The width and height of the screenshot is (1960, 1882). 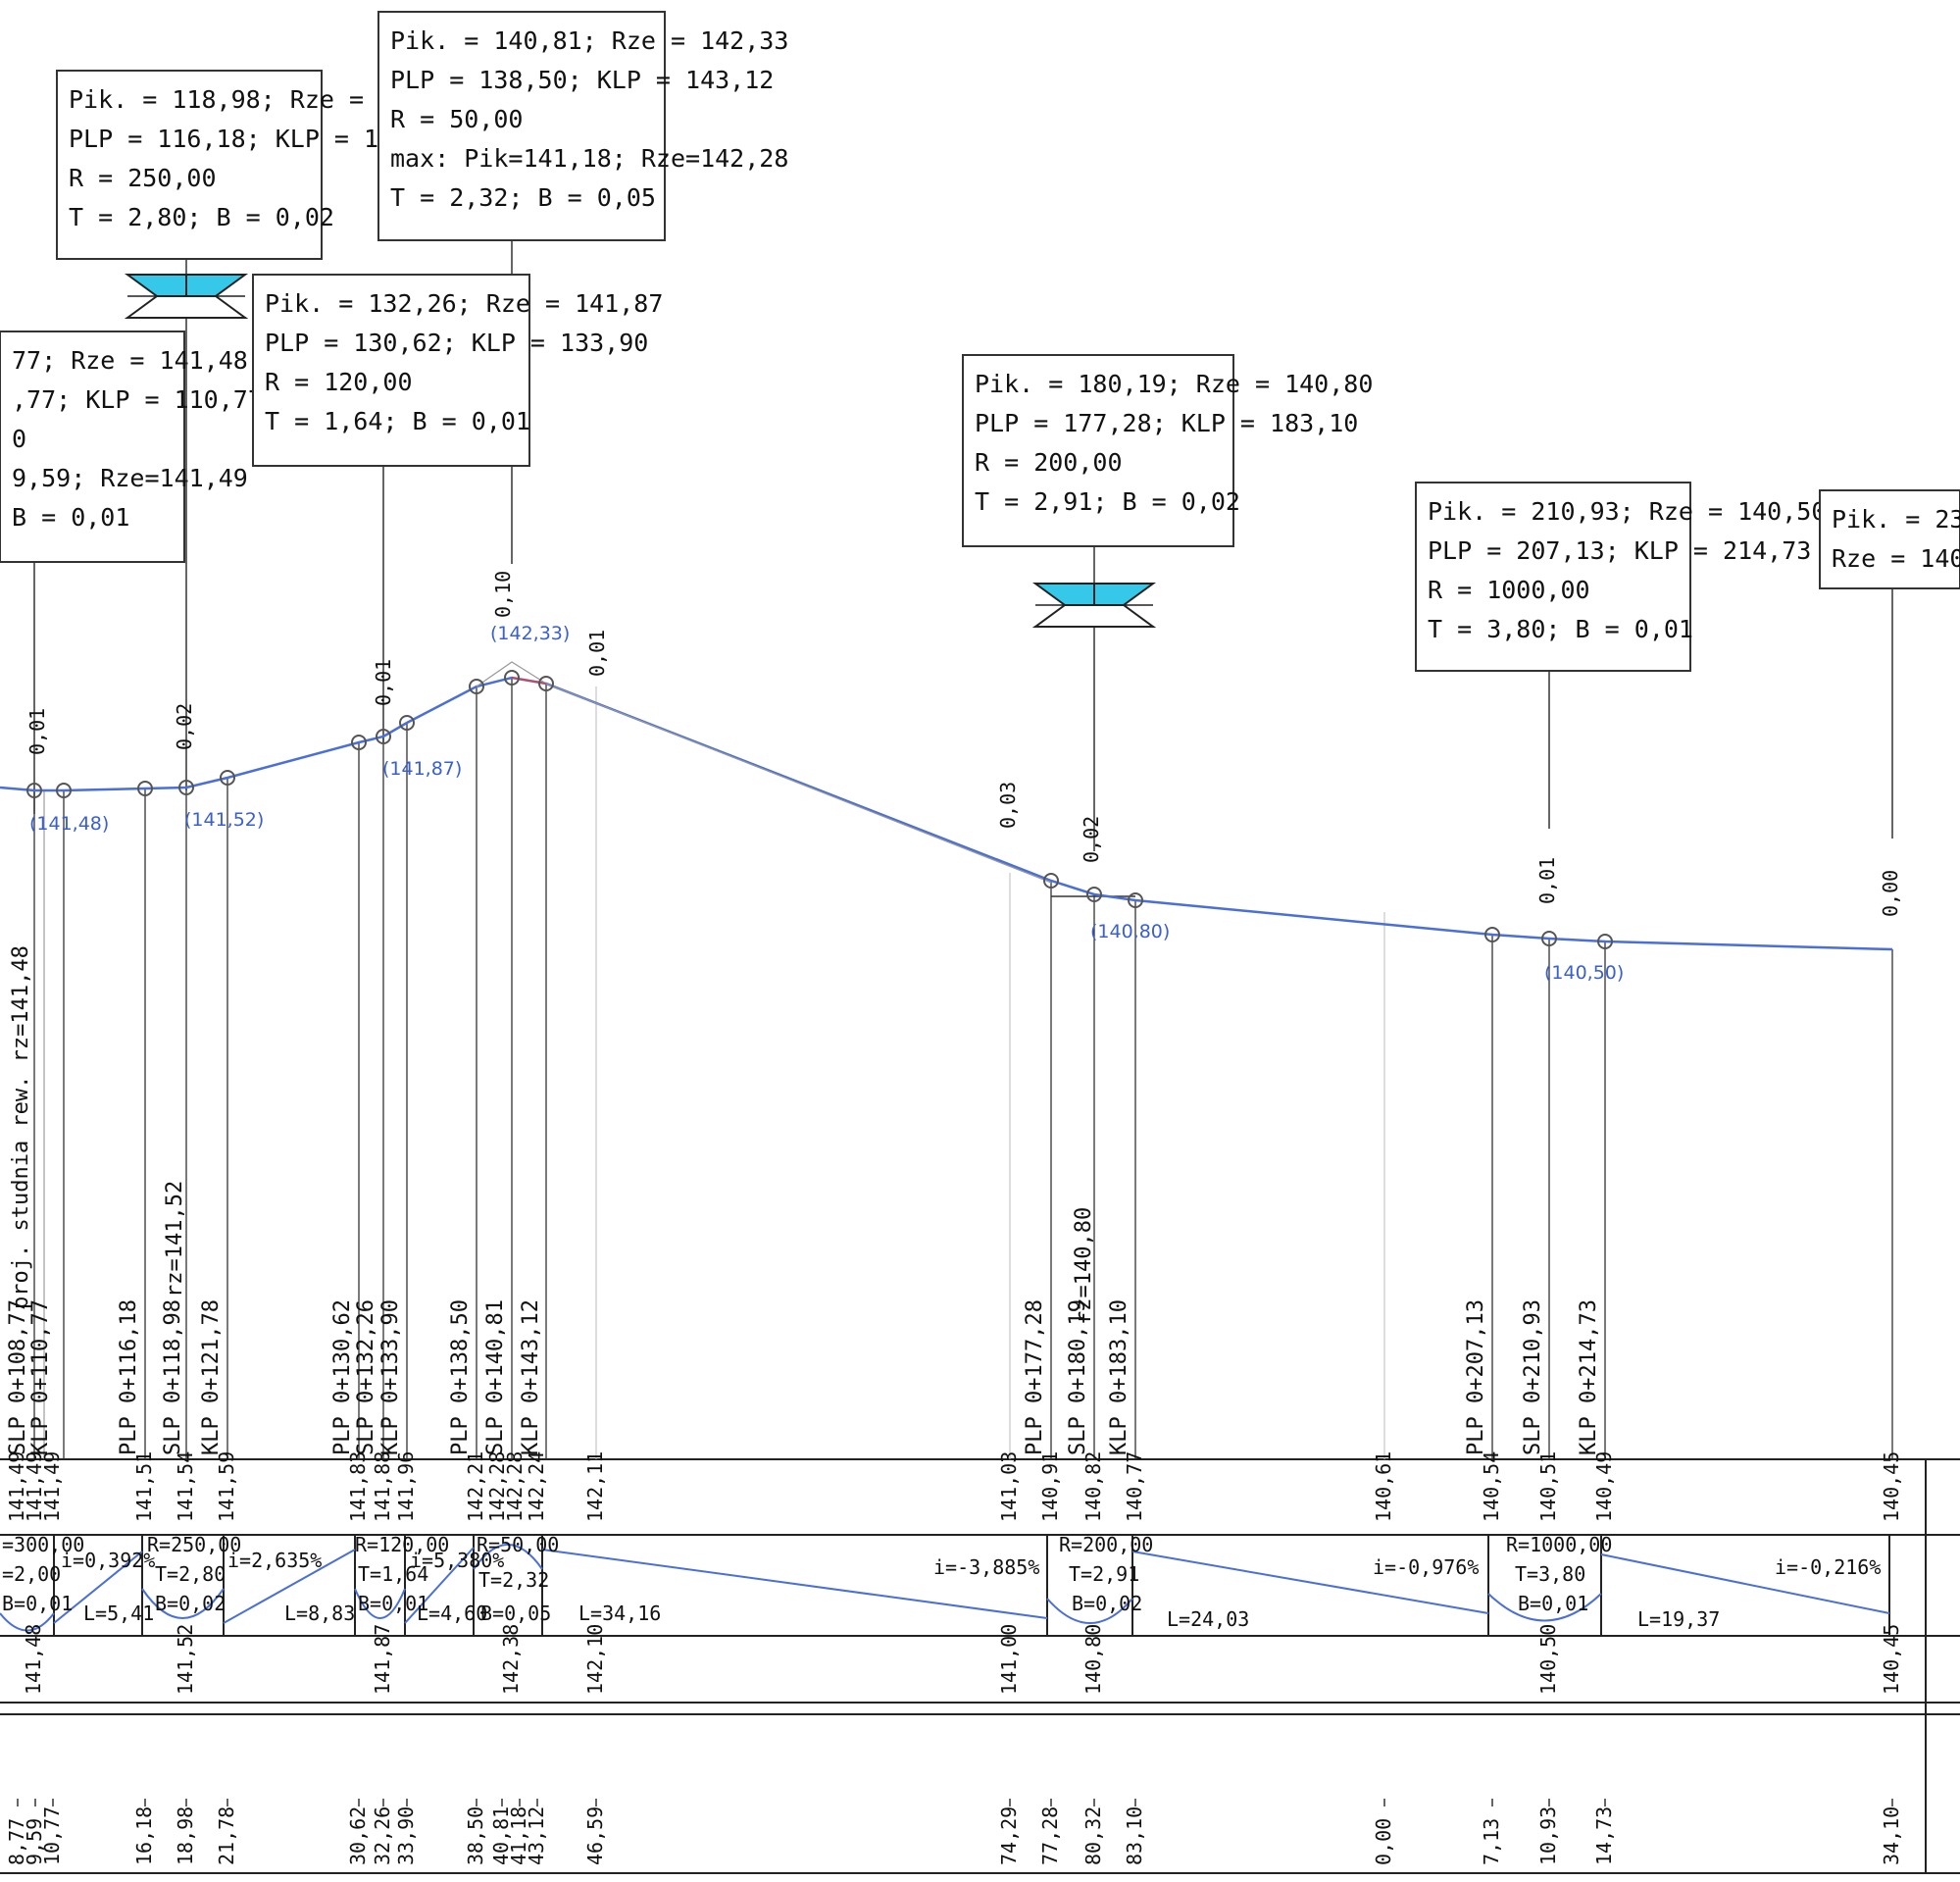 What do you see at coordinates (366, 1377) in the screenshot?
I see `station-label: SLP 0+132,26` at bounding box center [366, 1377].